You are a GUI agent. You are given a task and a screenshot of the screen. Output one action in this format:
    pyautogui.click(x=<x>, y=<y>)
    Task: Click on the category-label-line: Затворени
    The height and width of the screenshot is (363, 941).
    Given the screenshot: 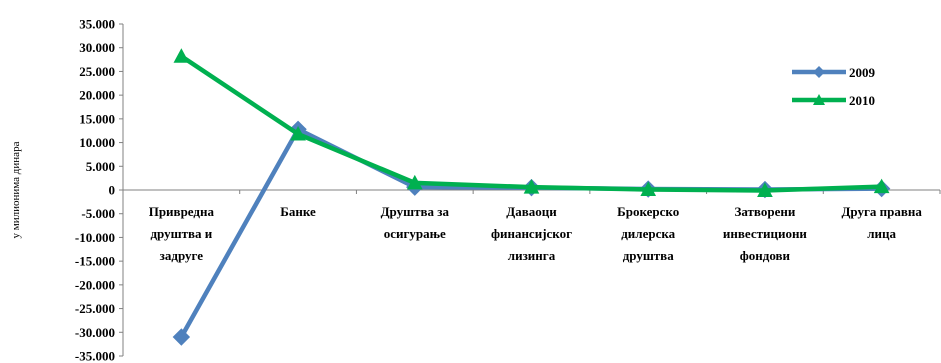 What is the action you would take?
    pyautogui.click(x=765, y=211)
    